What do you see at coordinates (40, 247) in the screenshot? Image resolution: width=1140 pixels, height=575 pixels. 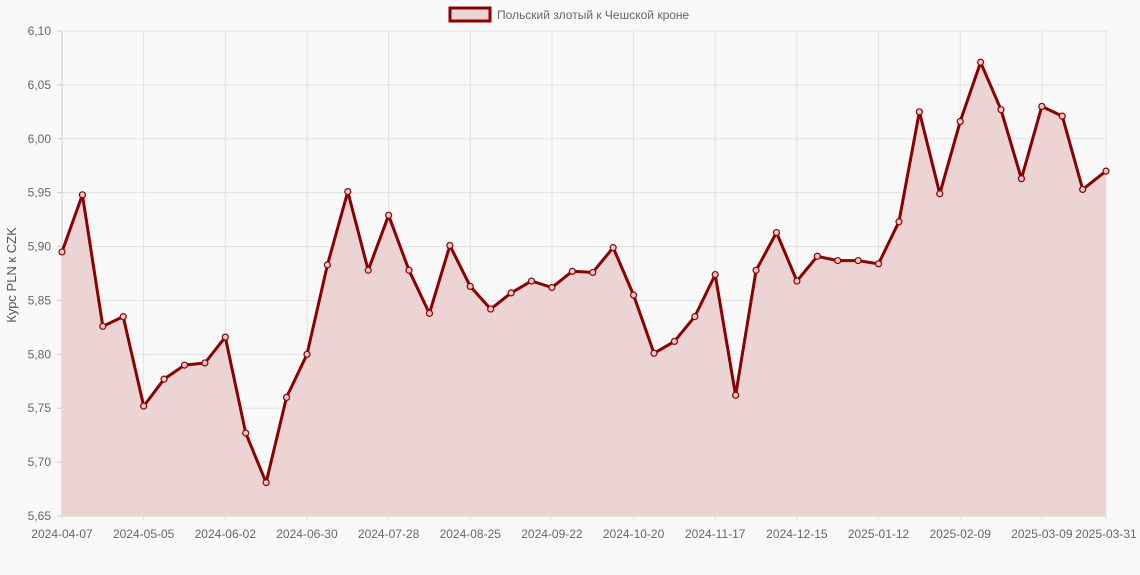 I see `y-tick-label: 5,90` at bounding box center [40, 247].